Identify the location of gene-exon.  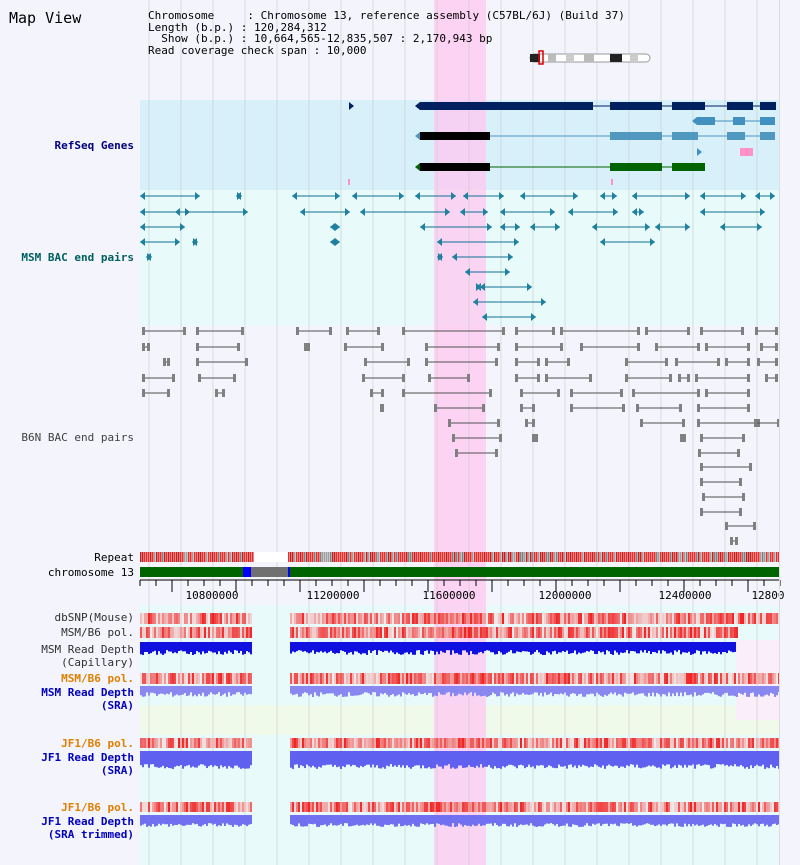
(636, 136).